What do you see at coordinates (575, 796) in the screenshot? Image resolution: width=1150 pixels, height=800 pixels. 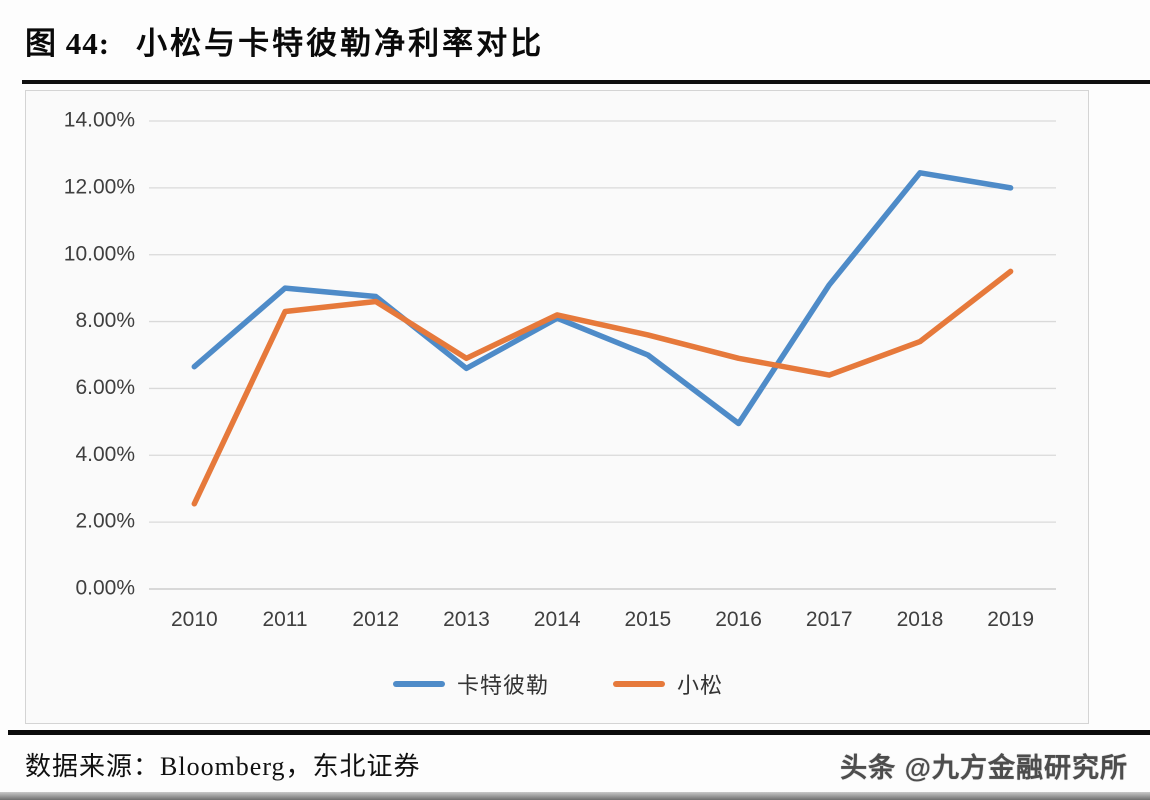 I see `bottom-edge-strip` at bounding box center [575, 796].